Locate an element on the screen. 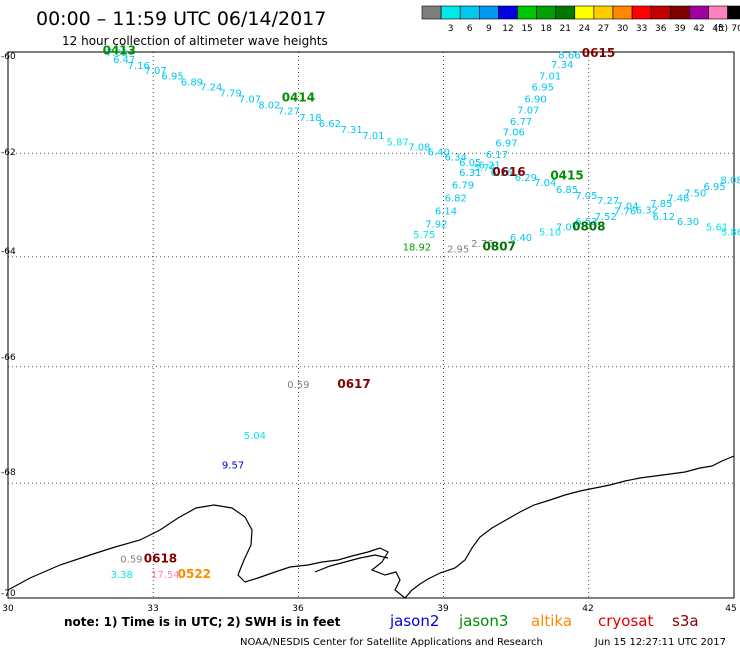  lon-label: 39 is located at coordinates (443, 609).